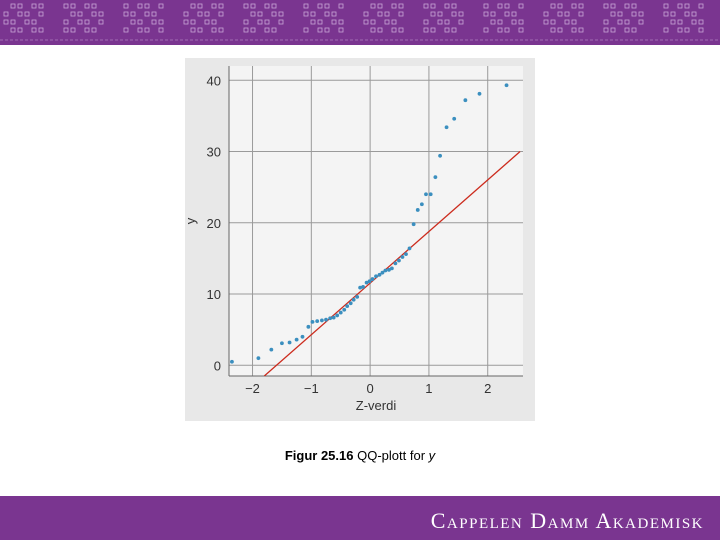 Image resolution: width=720 pixels, height=540 pixels. I want to click on caption-label: Figur 25.16, so click(319, 455).